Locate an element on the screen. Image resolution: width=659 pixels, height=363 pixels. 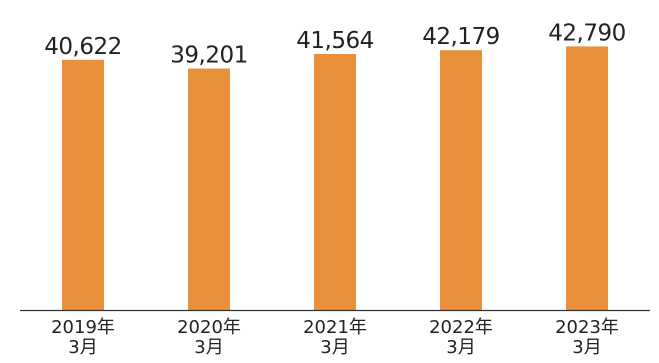
bar-value-label: 42,790 is located at coordinates (586, 33).